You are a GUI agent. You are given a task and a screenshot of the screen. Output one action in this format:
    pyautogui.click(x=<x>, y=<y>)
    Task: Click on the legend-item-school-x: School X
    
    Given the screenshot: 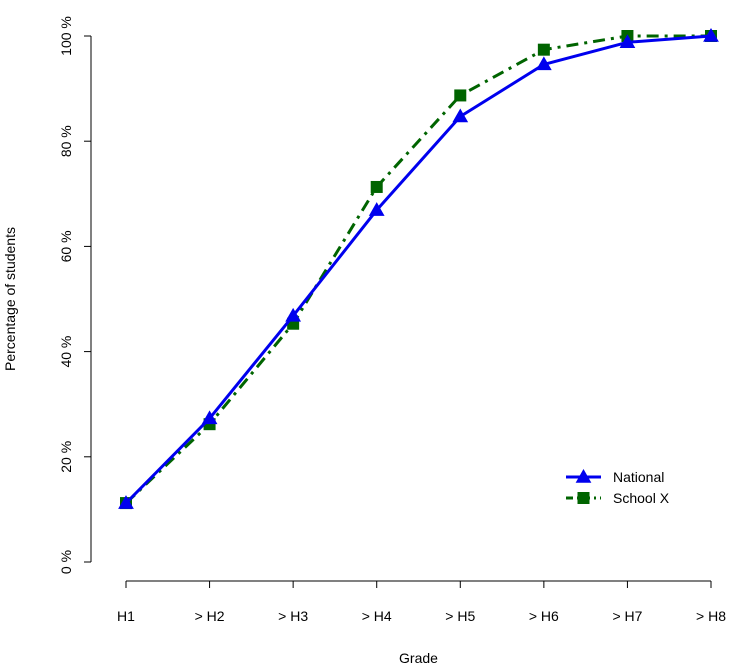 What is the action you would take?
    pyautogui.click(x=618, y=498)
    